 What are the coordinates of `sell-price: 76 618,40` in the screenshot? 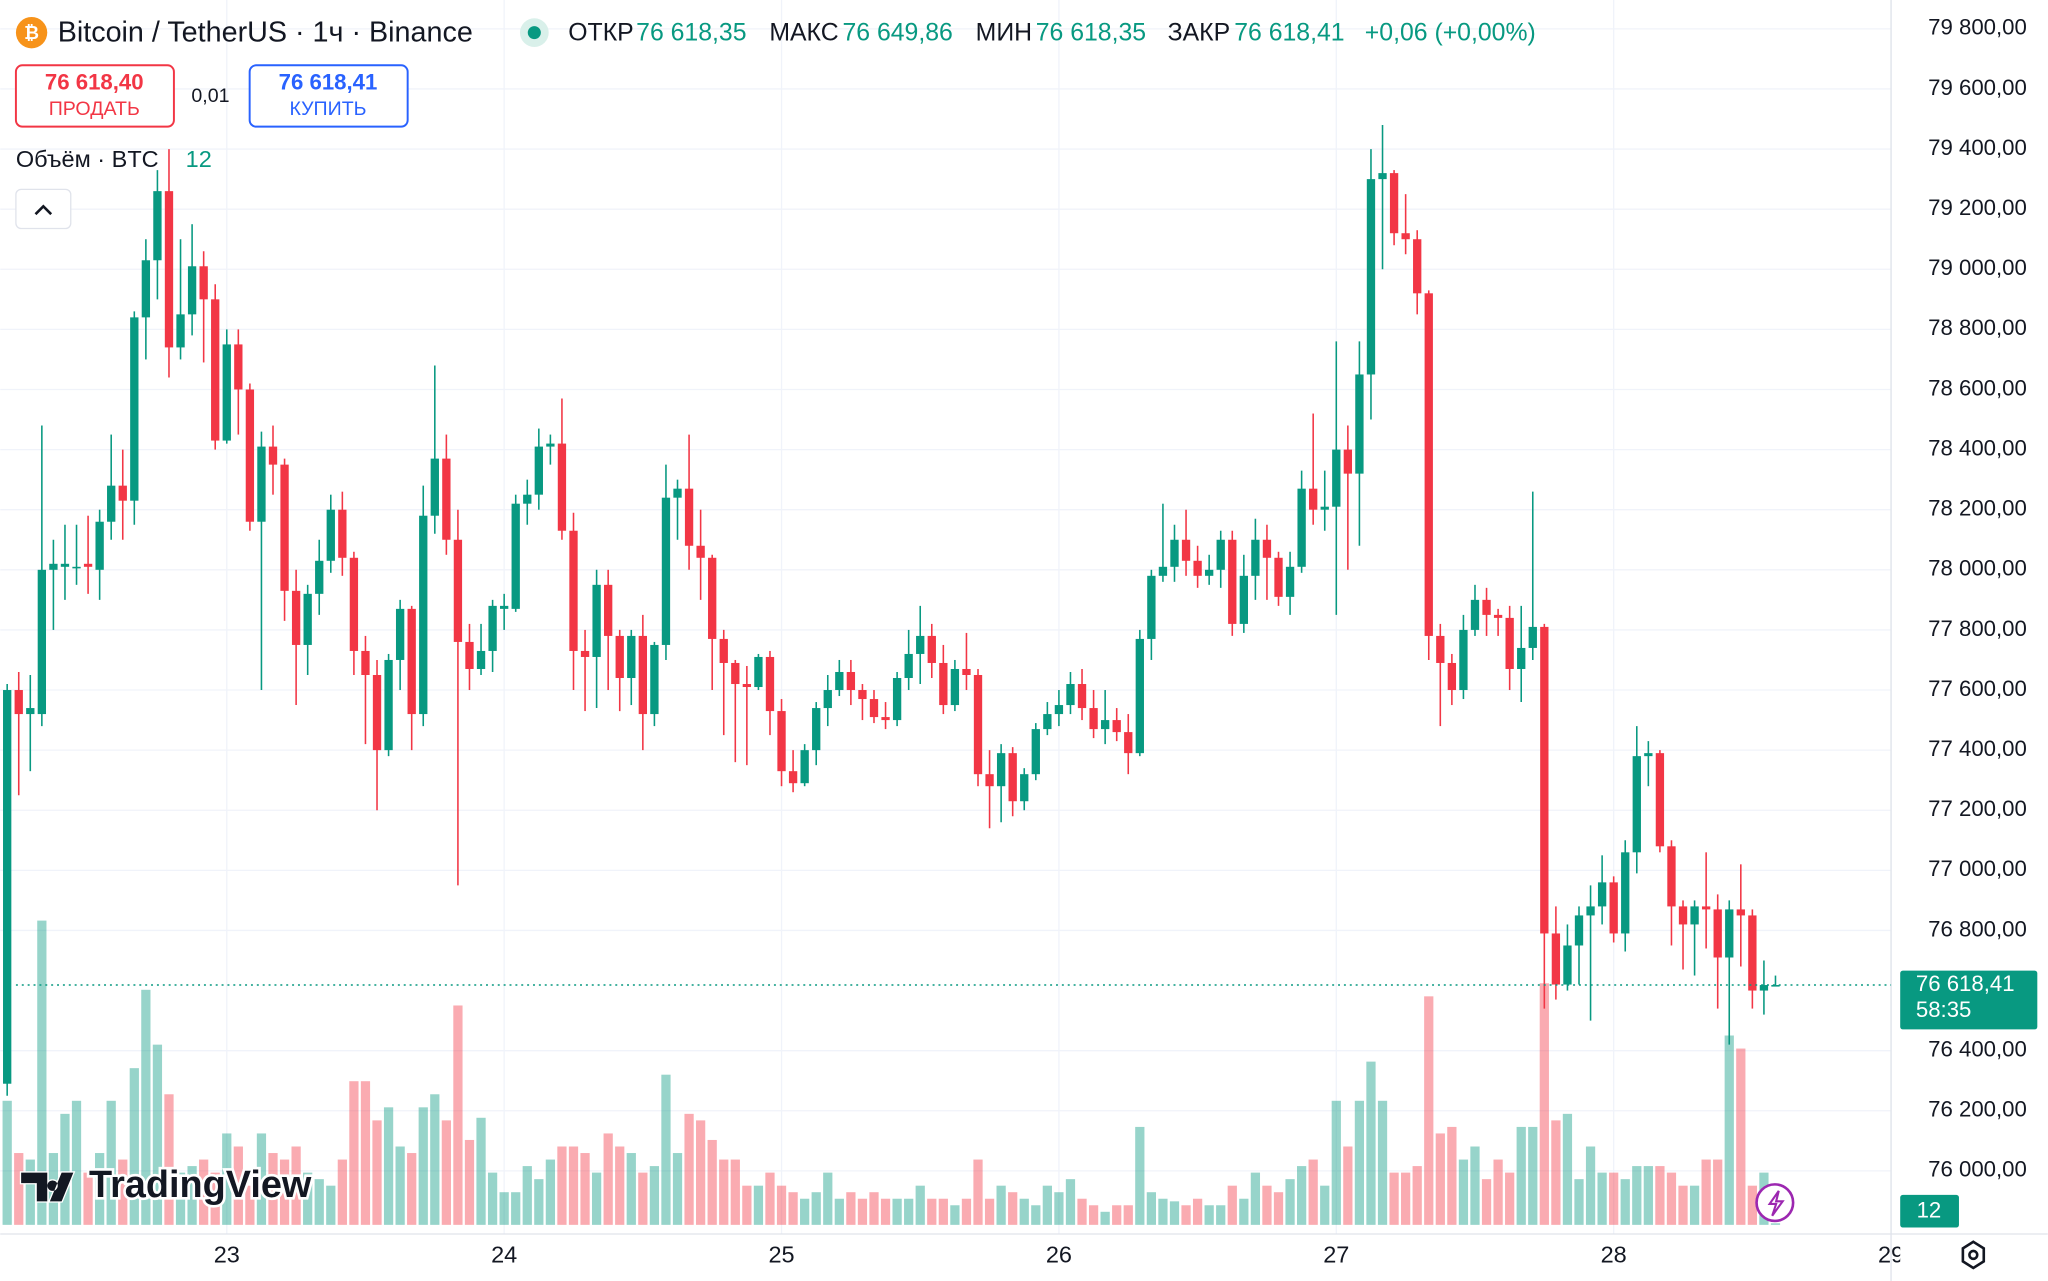 It's located at (94, 81).